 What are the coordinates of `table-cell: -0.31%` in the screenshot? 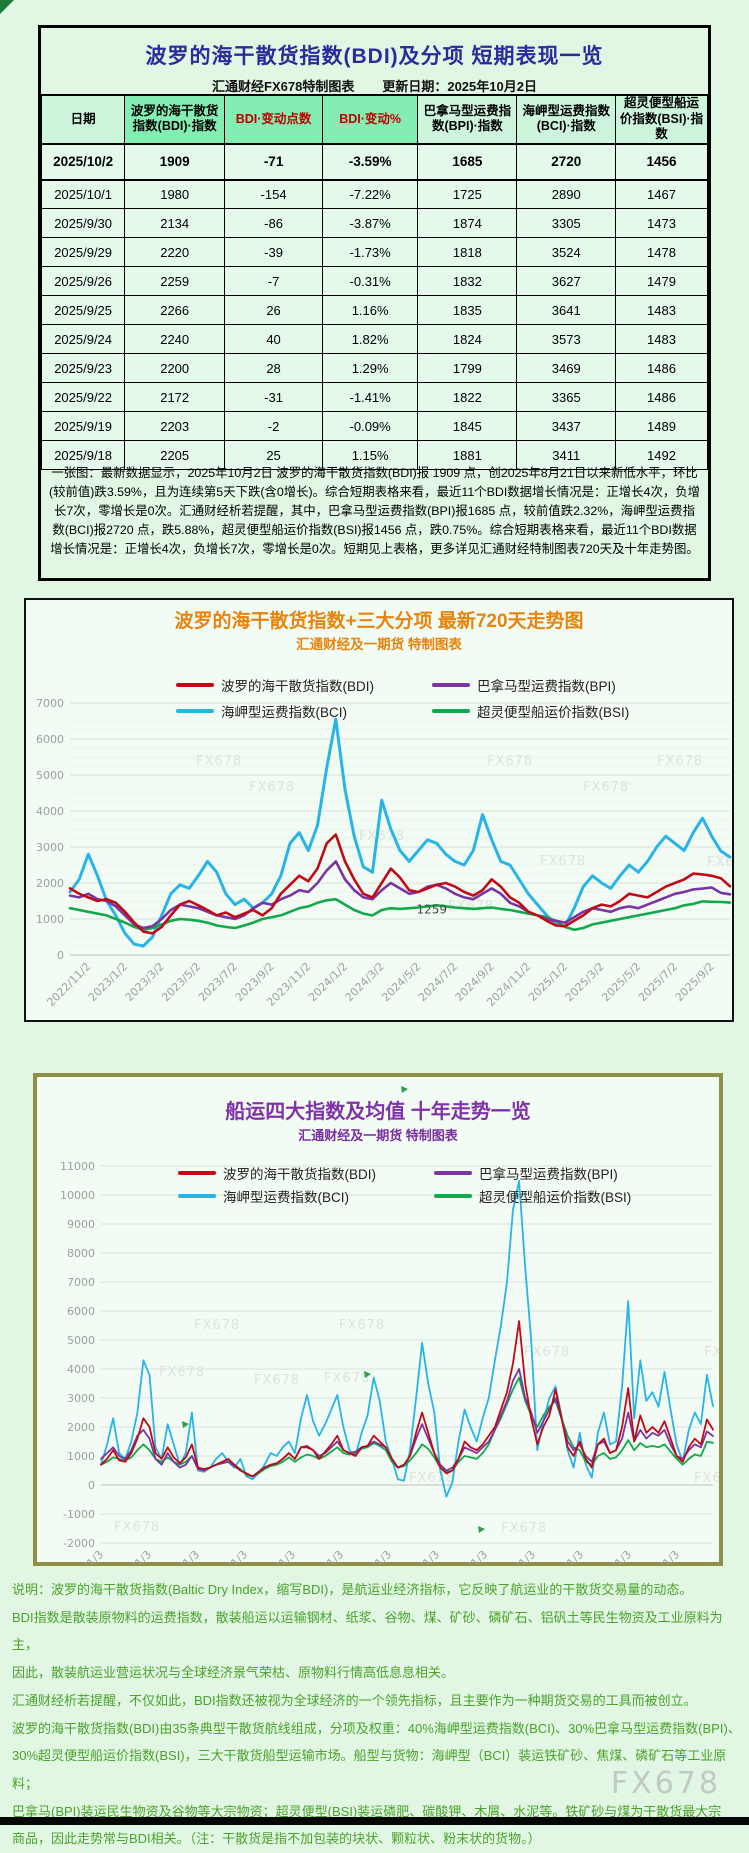 It's located at (370, 281).